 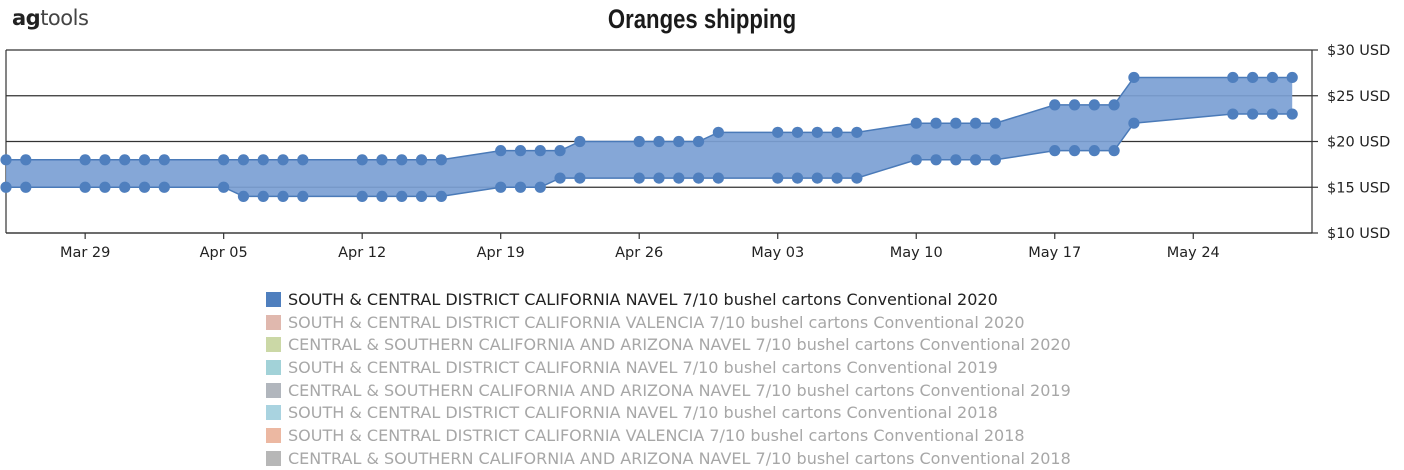 I want to click on y-tick-label: $20 USD, so click(x=1358, y=143).